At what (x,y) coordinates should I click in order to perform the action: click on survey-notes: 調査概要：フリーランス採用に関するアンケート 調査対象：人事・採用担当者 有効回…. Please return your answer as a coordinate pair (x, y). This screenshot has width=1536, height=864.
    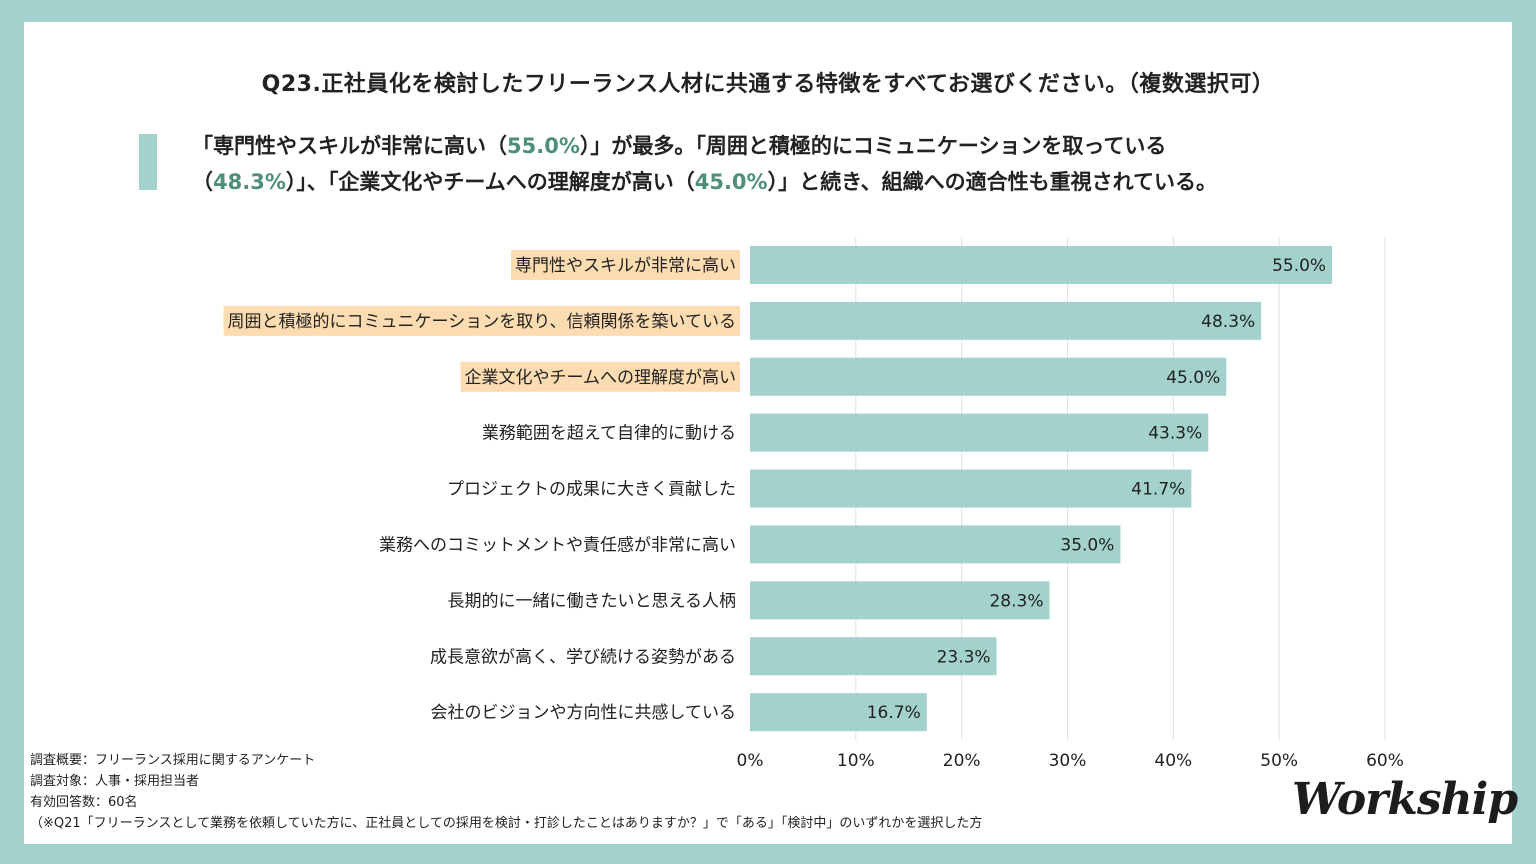
    Looking at the image, I should click on (506, 792).